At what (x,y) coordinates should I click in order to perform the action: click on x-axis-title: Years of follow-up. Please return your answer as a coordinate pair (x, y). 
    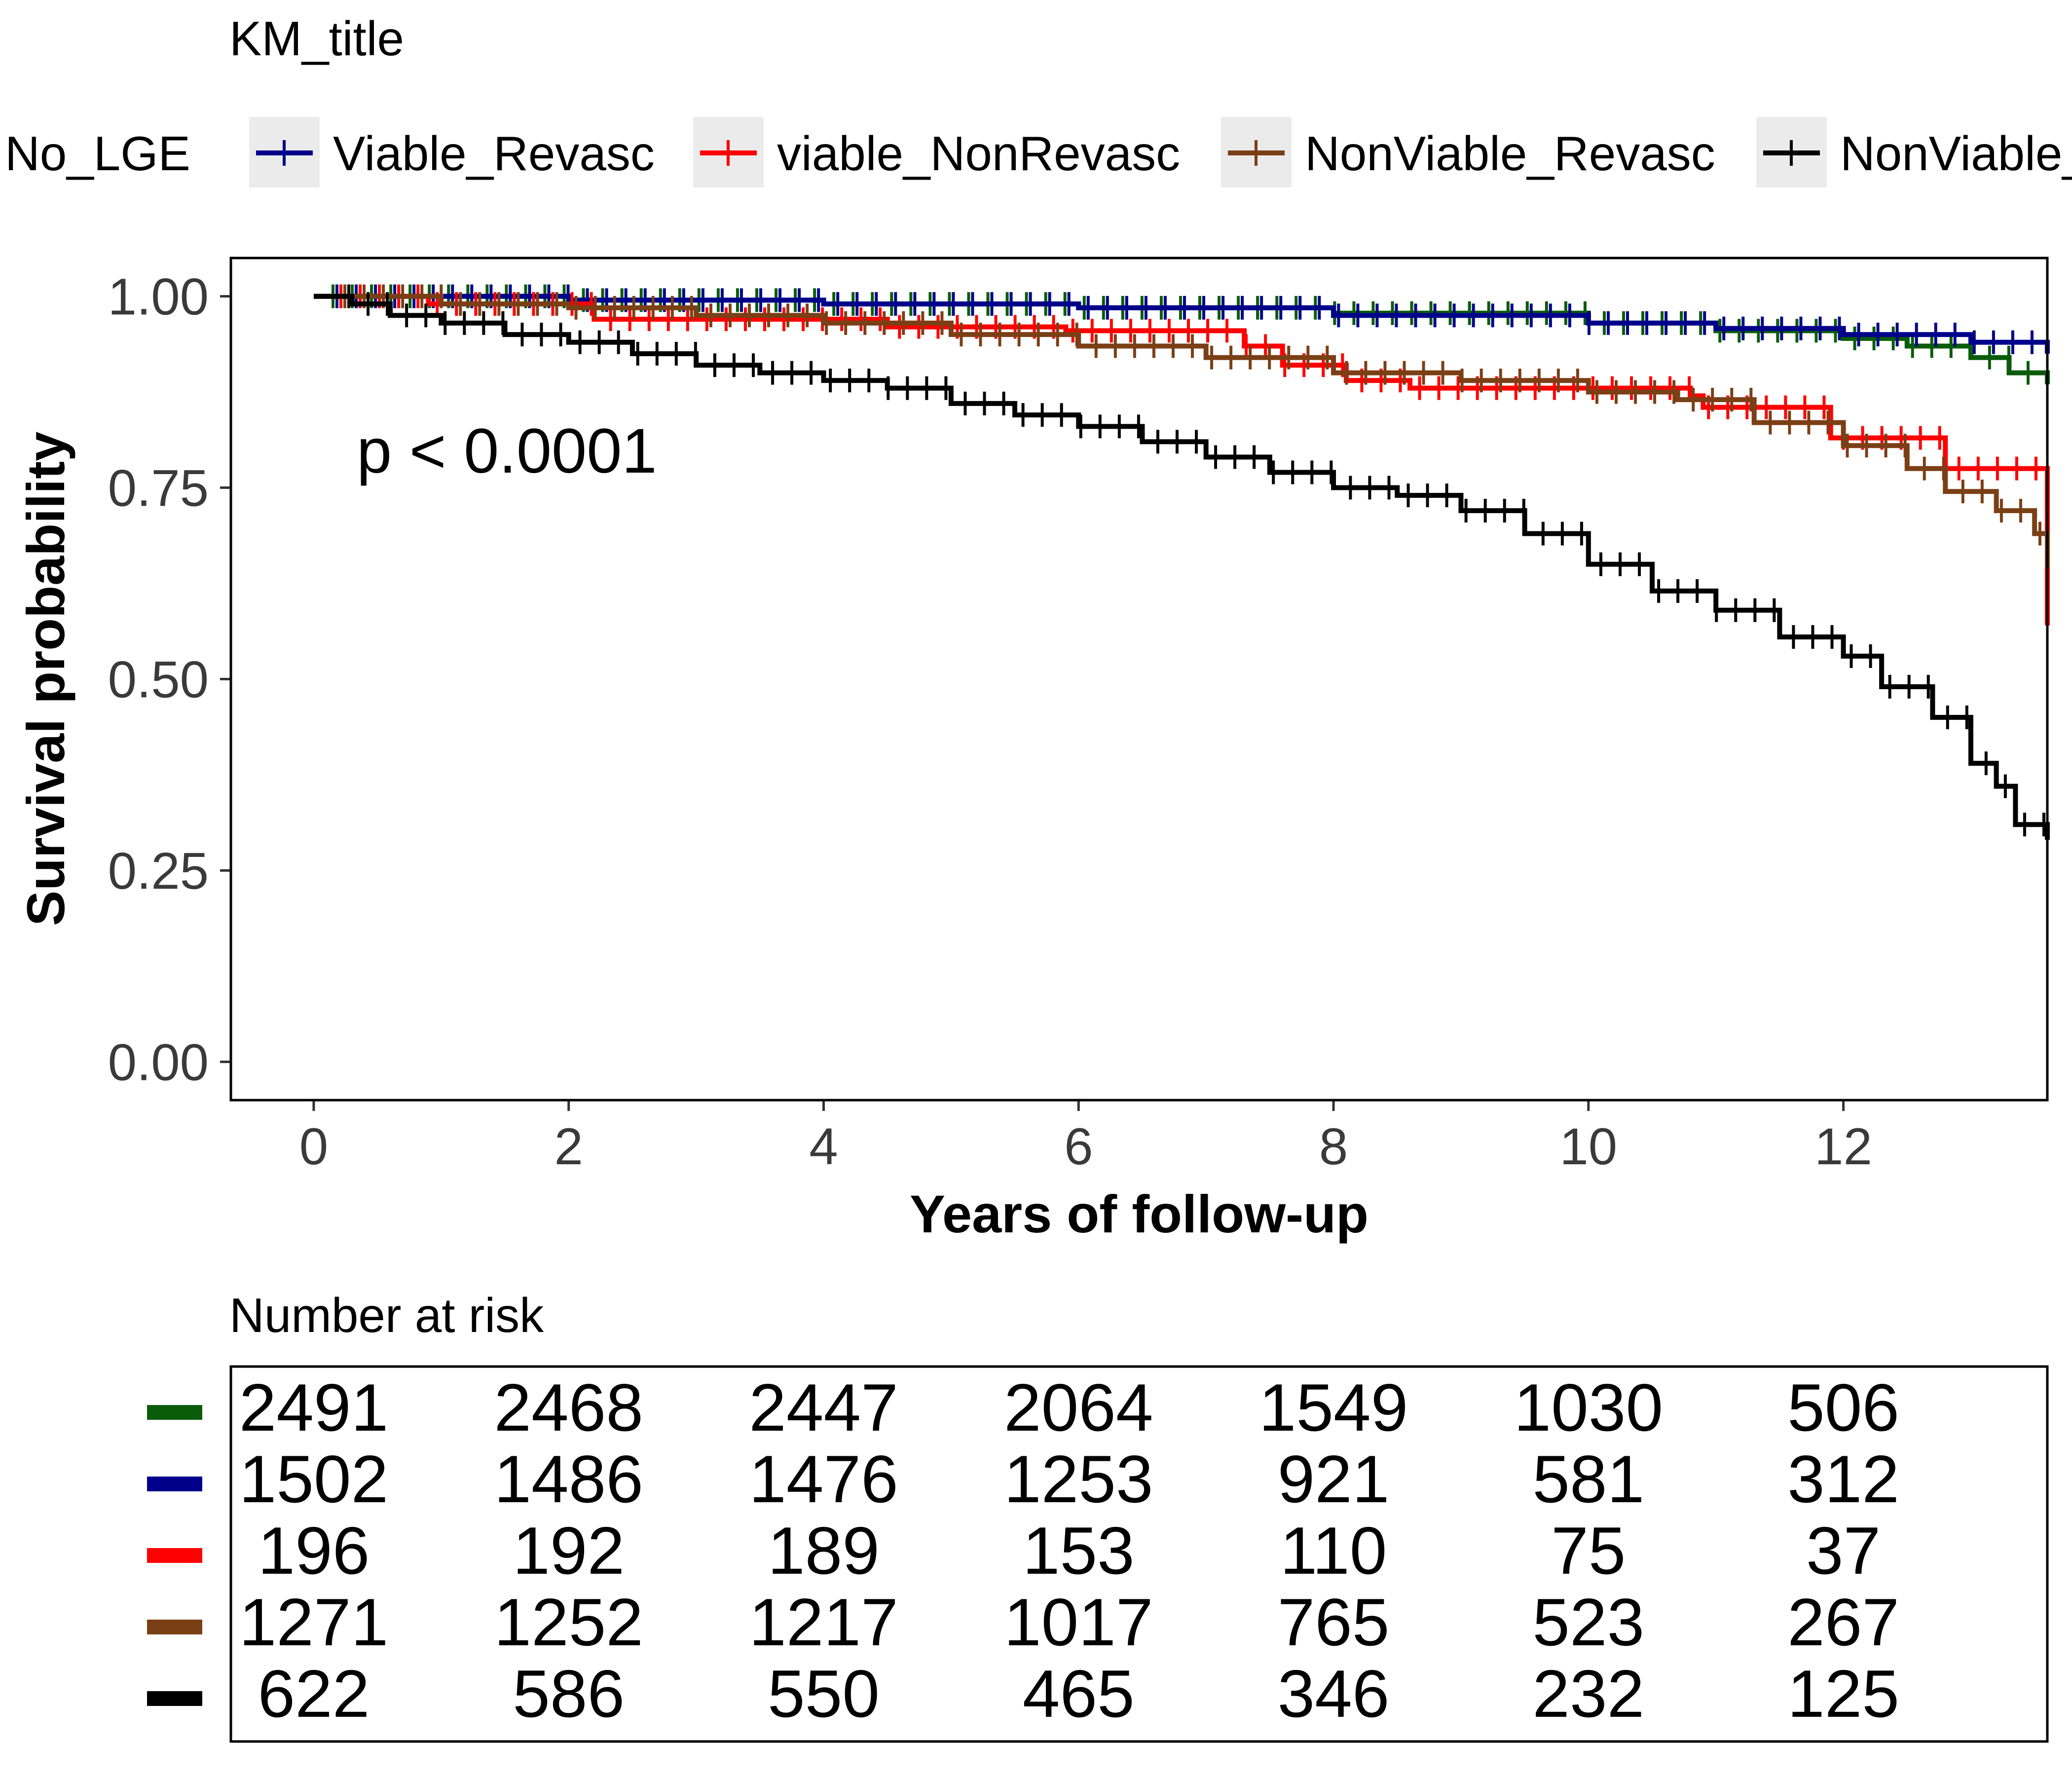
    Looking at the image, I should click on (1140, 1214).